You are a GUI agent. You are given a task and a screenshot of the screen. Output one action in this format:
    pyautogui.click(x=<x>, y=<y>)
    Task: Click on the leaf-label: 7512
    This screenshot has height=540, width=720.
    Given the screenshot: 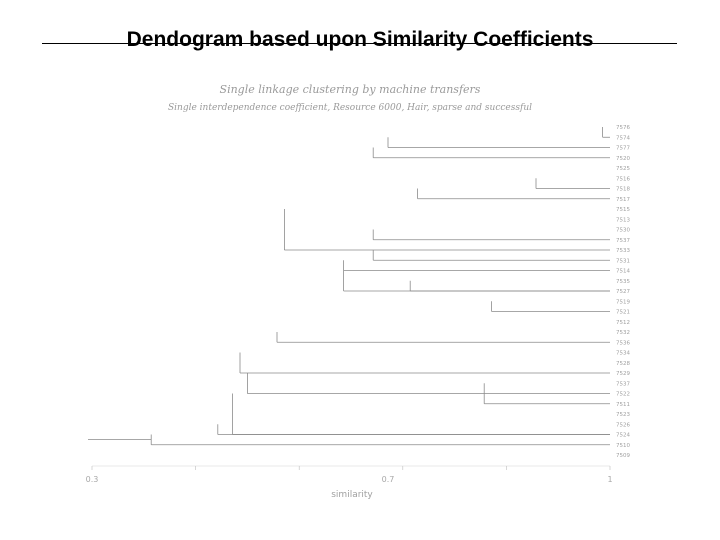 What is the action you would take?
    pyautogui.click(x=623, y=323)
    